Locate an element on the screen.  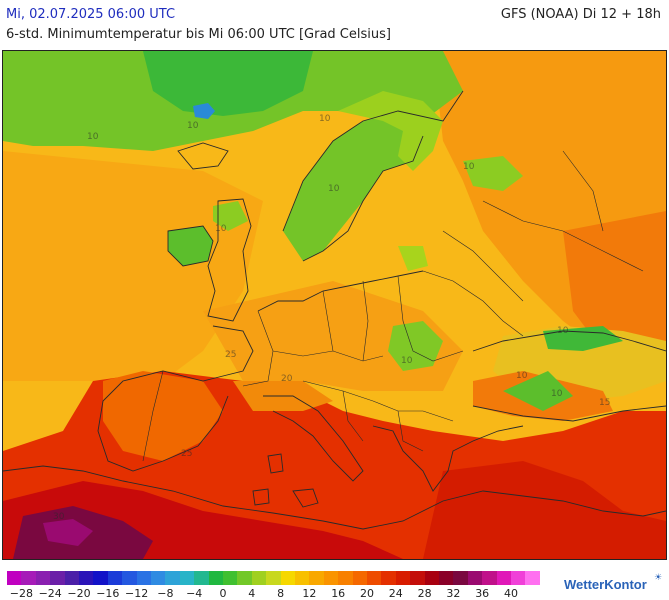
temp-zone-iceland-cold is located at coordinates (228, 83).